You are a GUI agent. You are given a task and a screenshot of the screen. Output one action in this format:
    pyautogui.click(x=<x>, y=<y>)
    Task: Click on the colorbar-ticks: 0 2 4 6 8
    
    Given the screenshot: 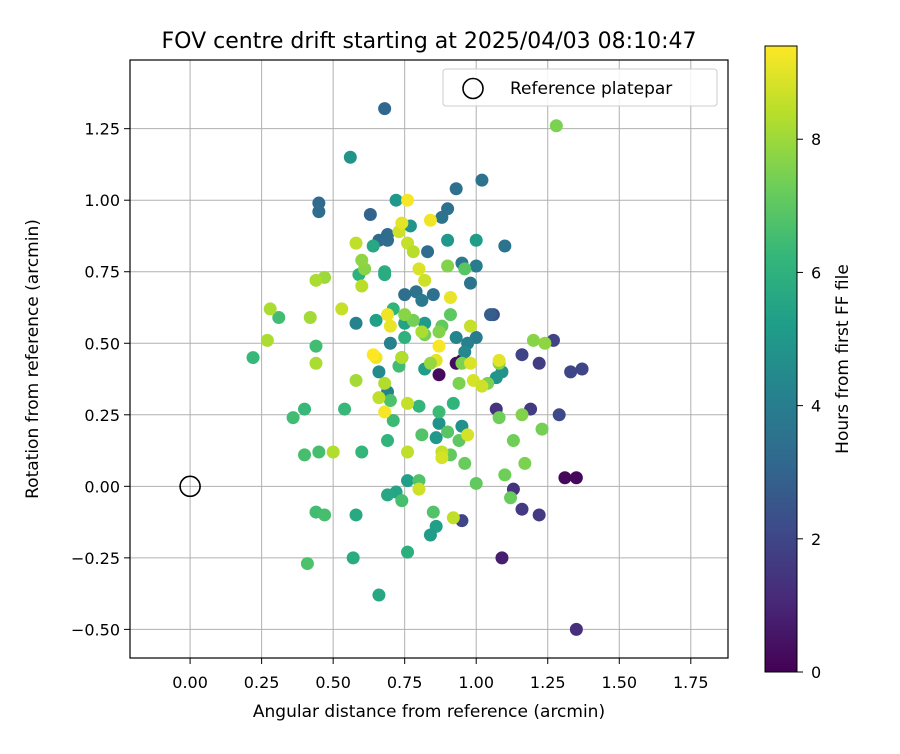 What is the action you would take?
    pyautogui.click(x=809, y=406)
    